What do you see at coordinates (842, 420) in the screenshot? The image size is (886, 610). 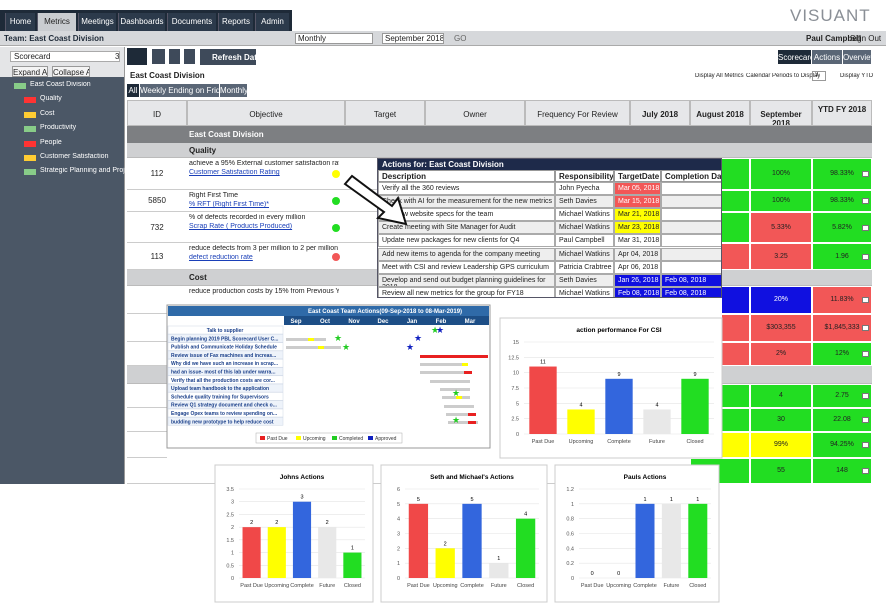 I see `metric-cell: 22.08` at bounding box center [842, 420].